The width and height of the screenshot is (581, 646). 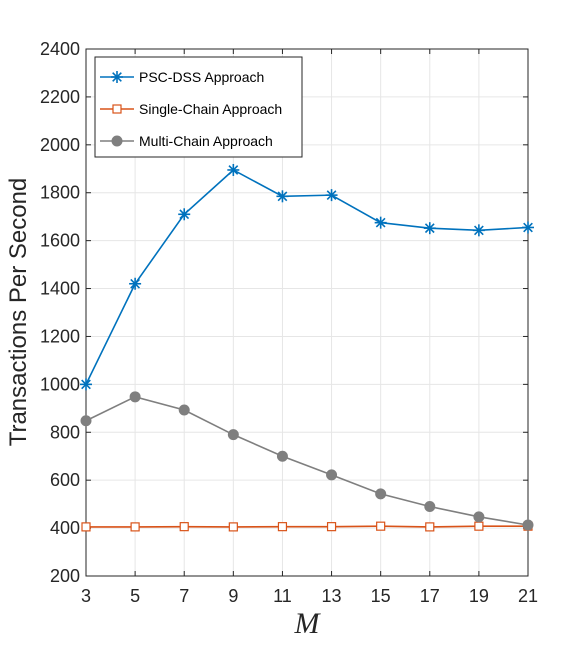 What do you see at coordinates (18, 312) in the screenshot?
I see `y-axis-label: Transactions Per Second` at bounding box center [18, 312].